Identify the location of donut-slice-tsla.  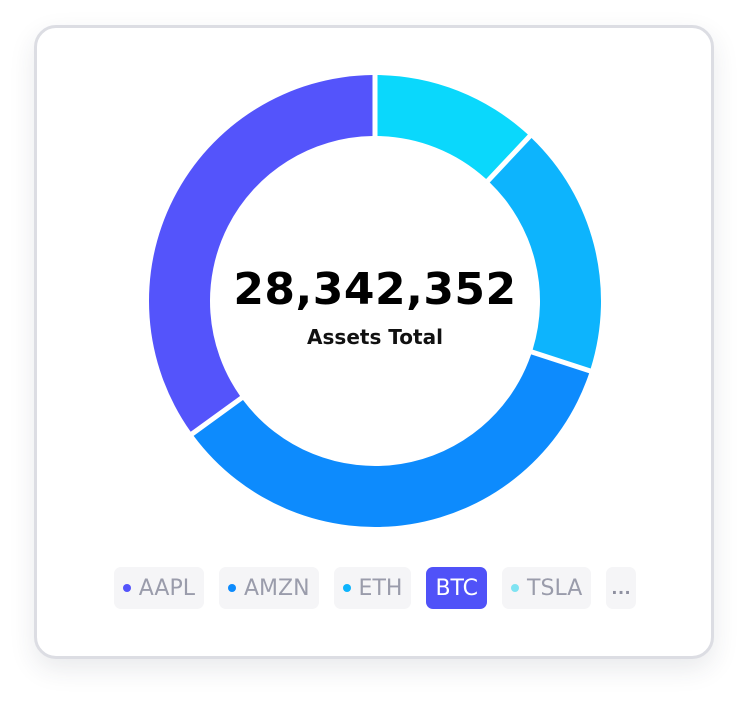
(452, 127).